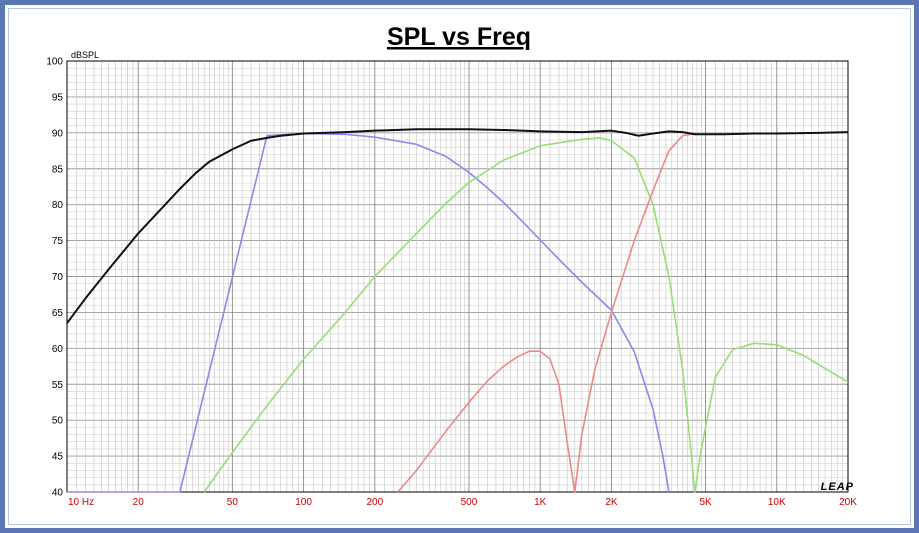 The width and height of the screenshot is (919, 533). I want to click on y-tick-label: 70, so click(58, 277).